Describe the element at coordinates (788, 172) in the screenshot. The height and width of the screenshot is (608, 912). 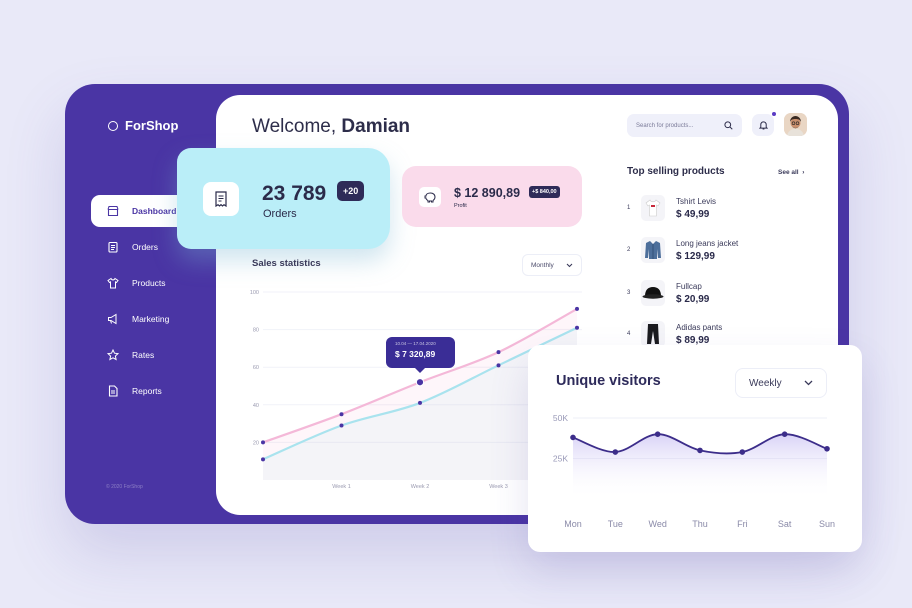
I see `see-all-label: See all` at that location.